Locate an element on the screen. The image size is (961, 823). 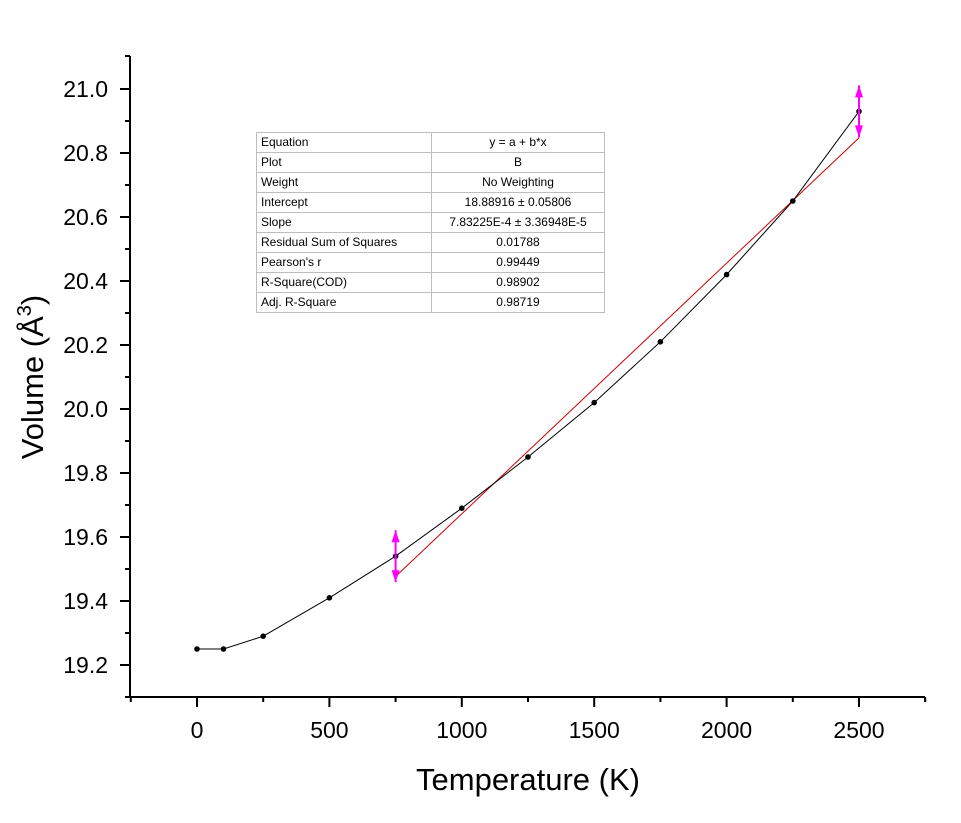
fit-table-key: Residual Sum of Squares is located at coordinates (344, 242).